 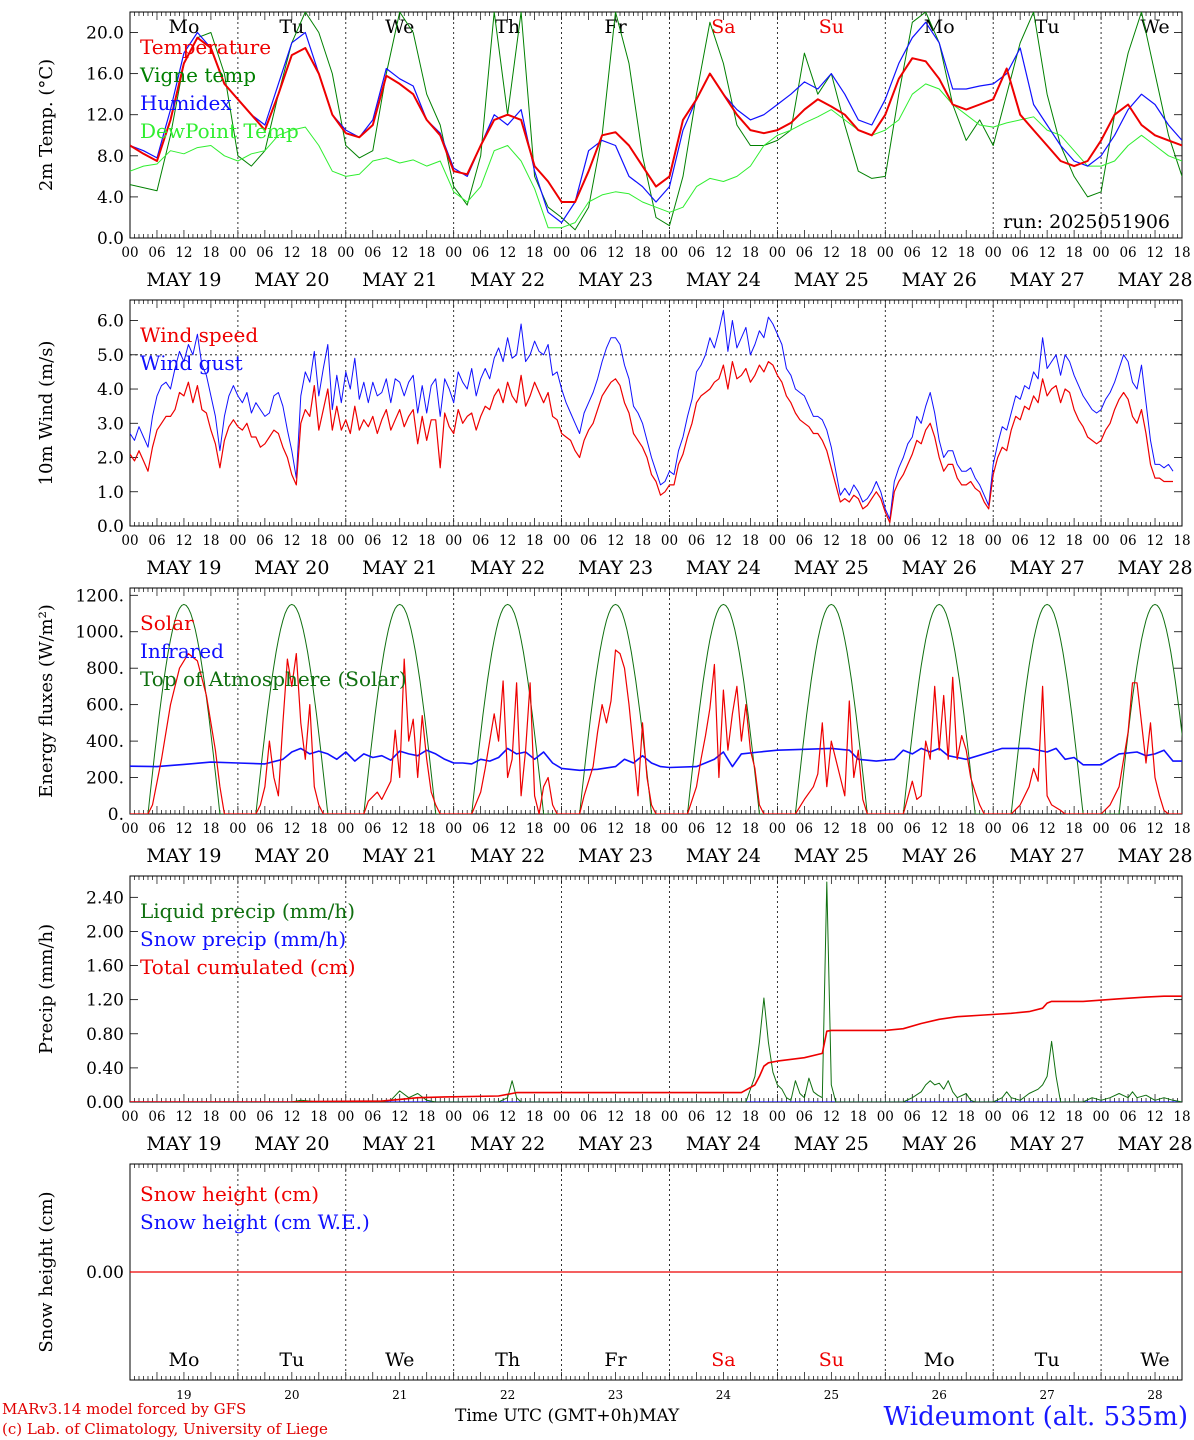 What do you see at coordinates (615, 280) in the screenshot?
I see `date-label: MAY 23` at bounding box center [615, 280].